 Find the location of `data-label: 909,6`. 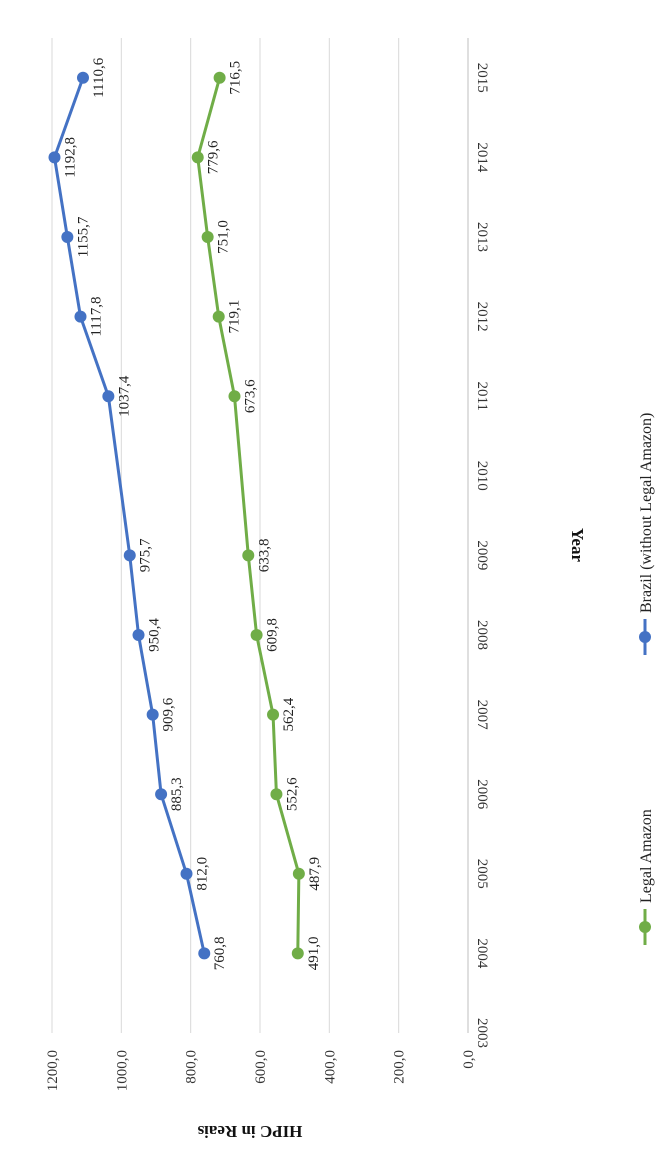

data-label: 909,6 is located at coordinates (169, 714).